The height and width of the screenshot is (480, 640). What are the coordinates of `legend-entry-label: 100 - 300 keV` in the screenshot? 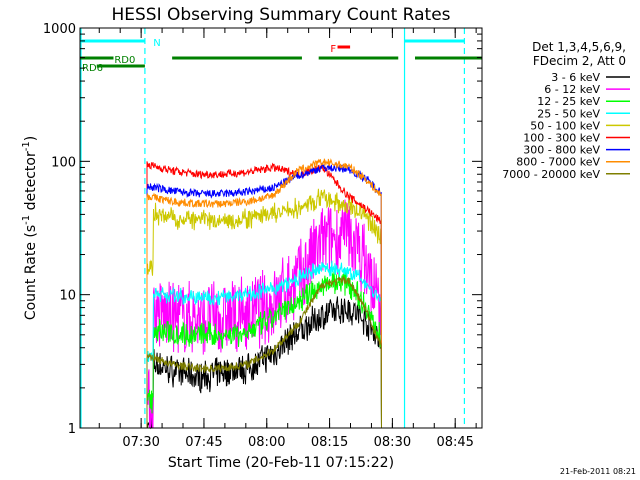 It's located at (561, 138).